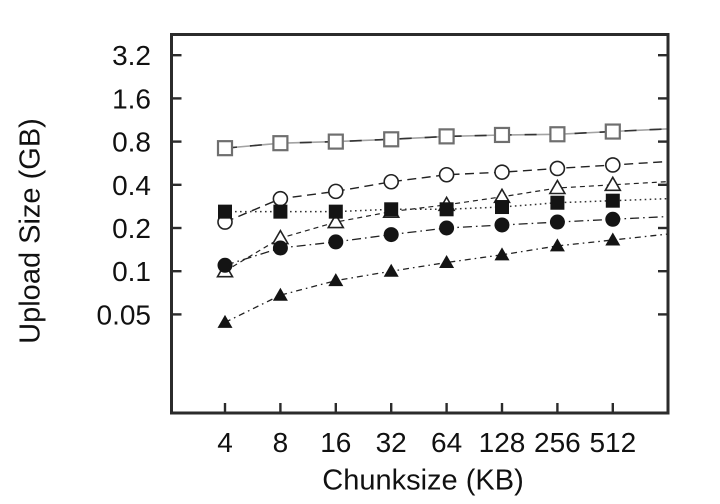 This screenshot has height=504, width=720. What do you see at coordinates (131, 185) in the screenshot?
I see `y-tick-label: 0.4` at bounding box center [131, 185].